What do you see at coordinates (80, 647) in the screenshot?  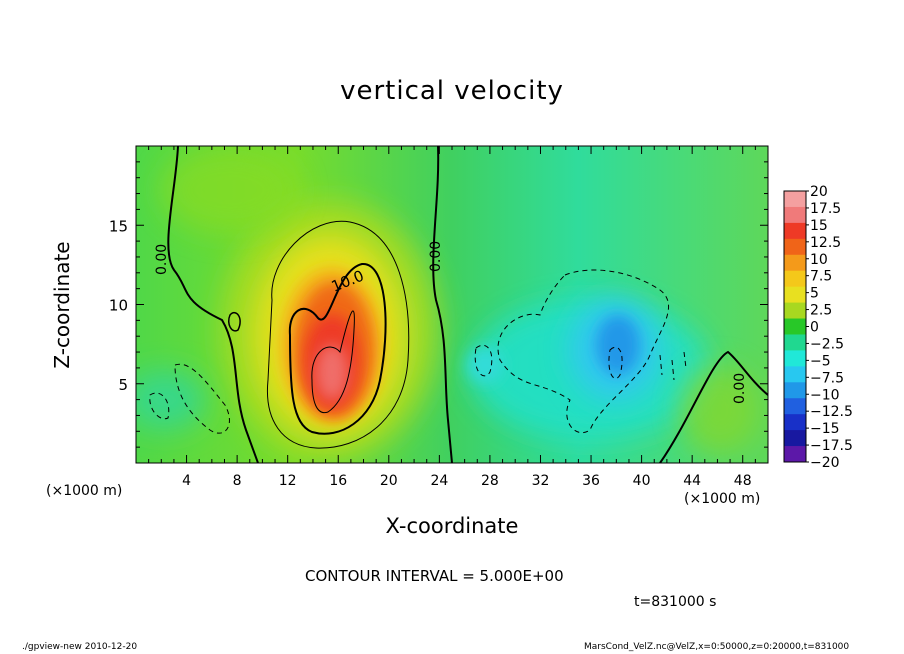 I see `footer-left: ./gpview-new 2010-12-20` at bounding box center [80, 647].